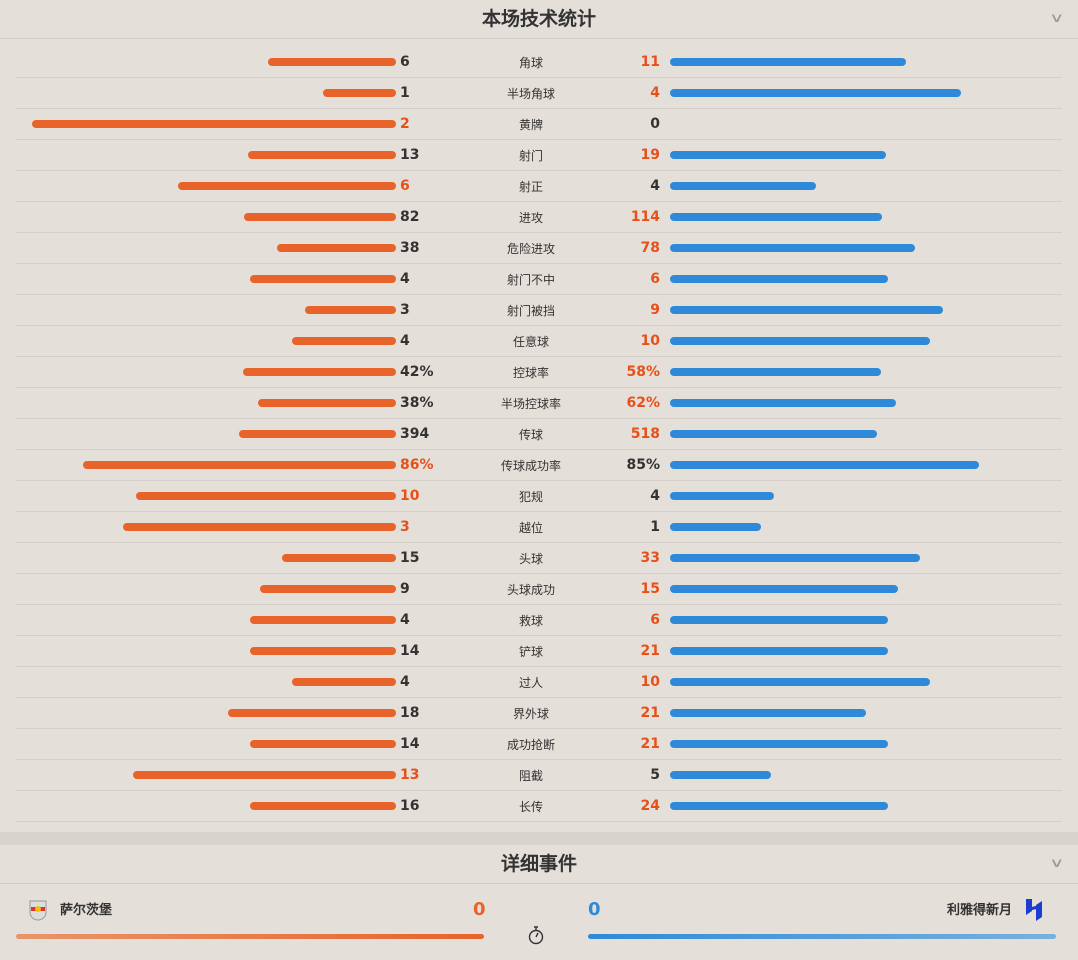 This screenshot has height=960, width=1078. I want to click on stat-name: 危险进攻, so click(530, 249).